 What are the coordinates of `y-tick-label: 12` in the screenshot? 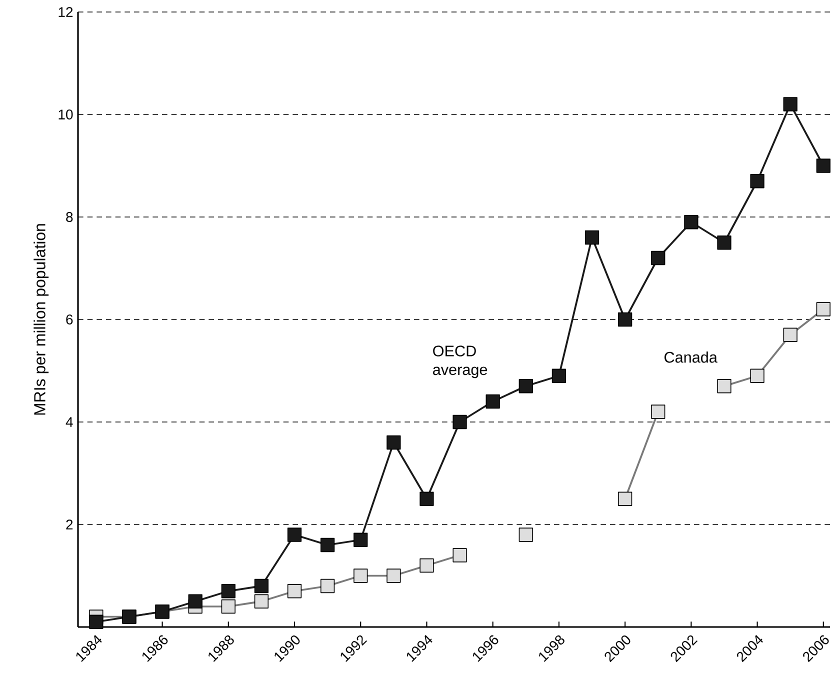 It's located at (65, 12).